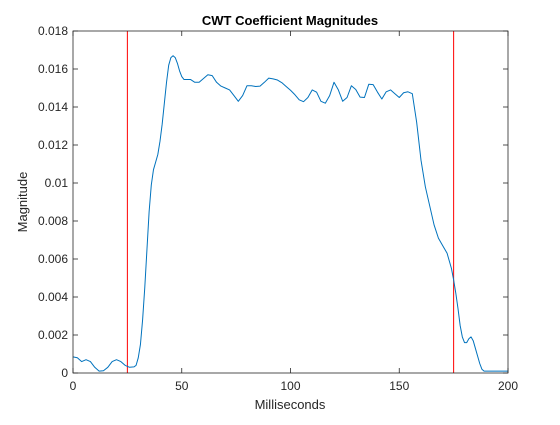 The image size is (560, 425). I want to click on y-tick-label: 0.006, so click(53, 259).